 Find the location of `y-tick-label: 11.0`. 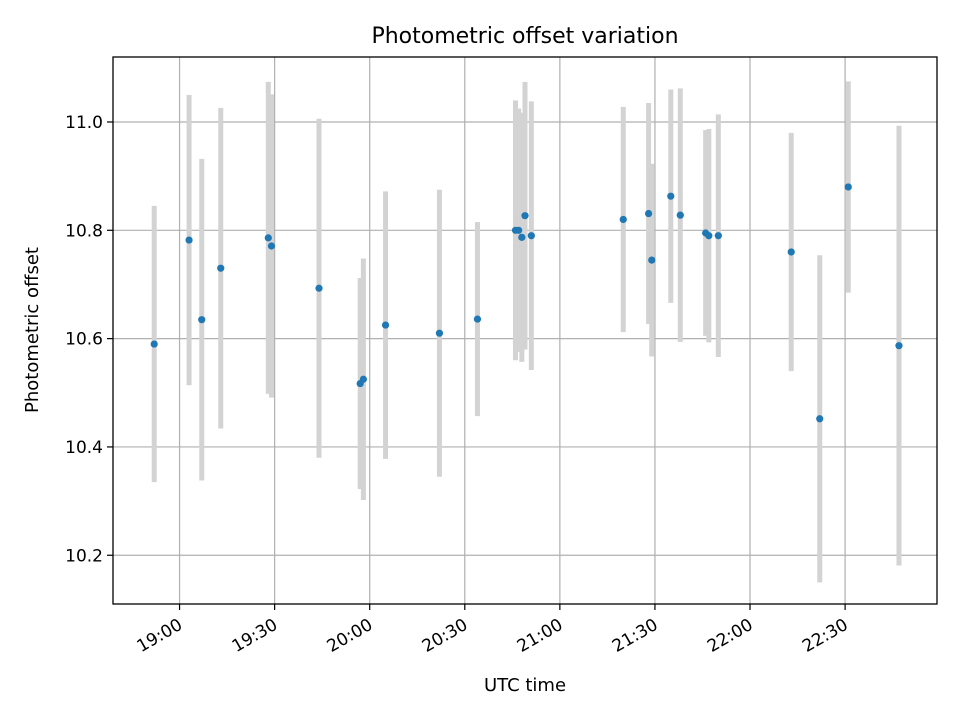

y-tick-label: 11.0 is located at coordinates (84, 123).